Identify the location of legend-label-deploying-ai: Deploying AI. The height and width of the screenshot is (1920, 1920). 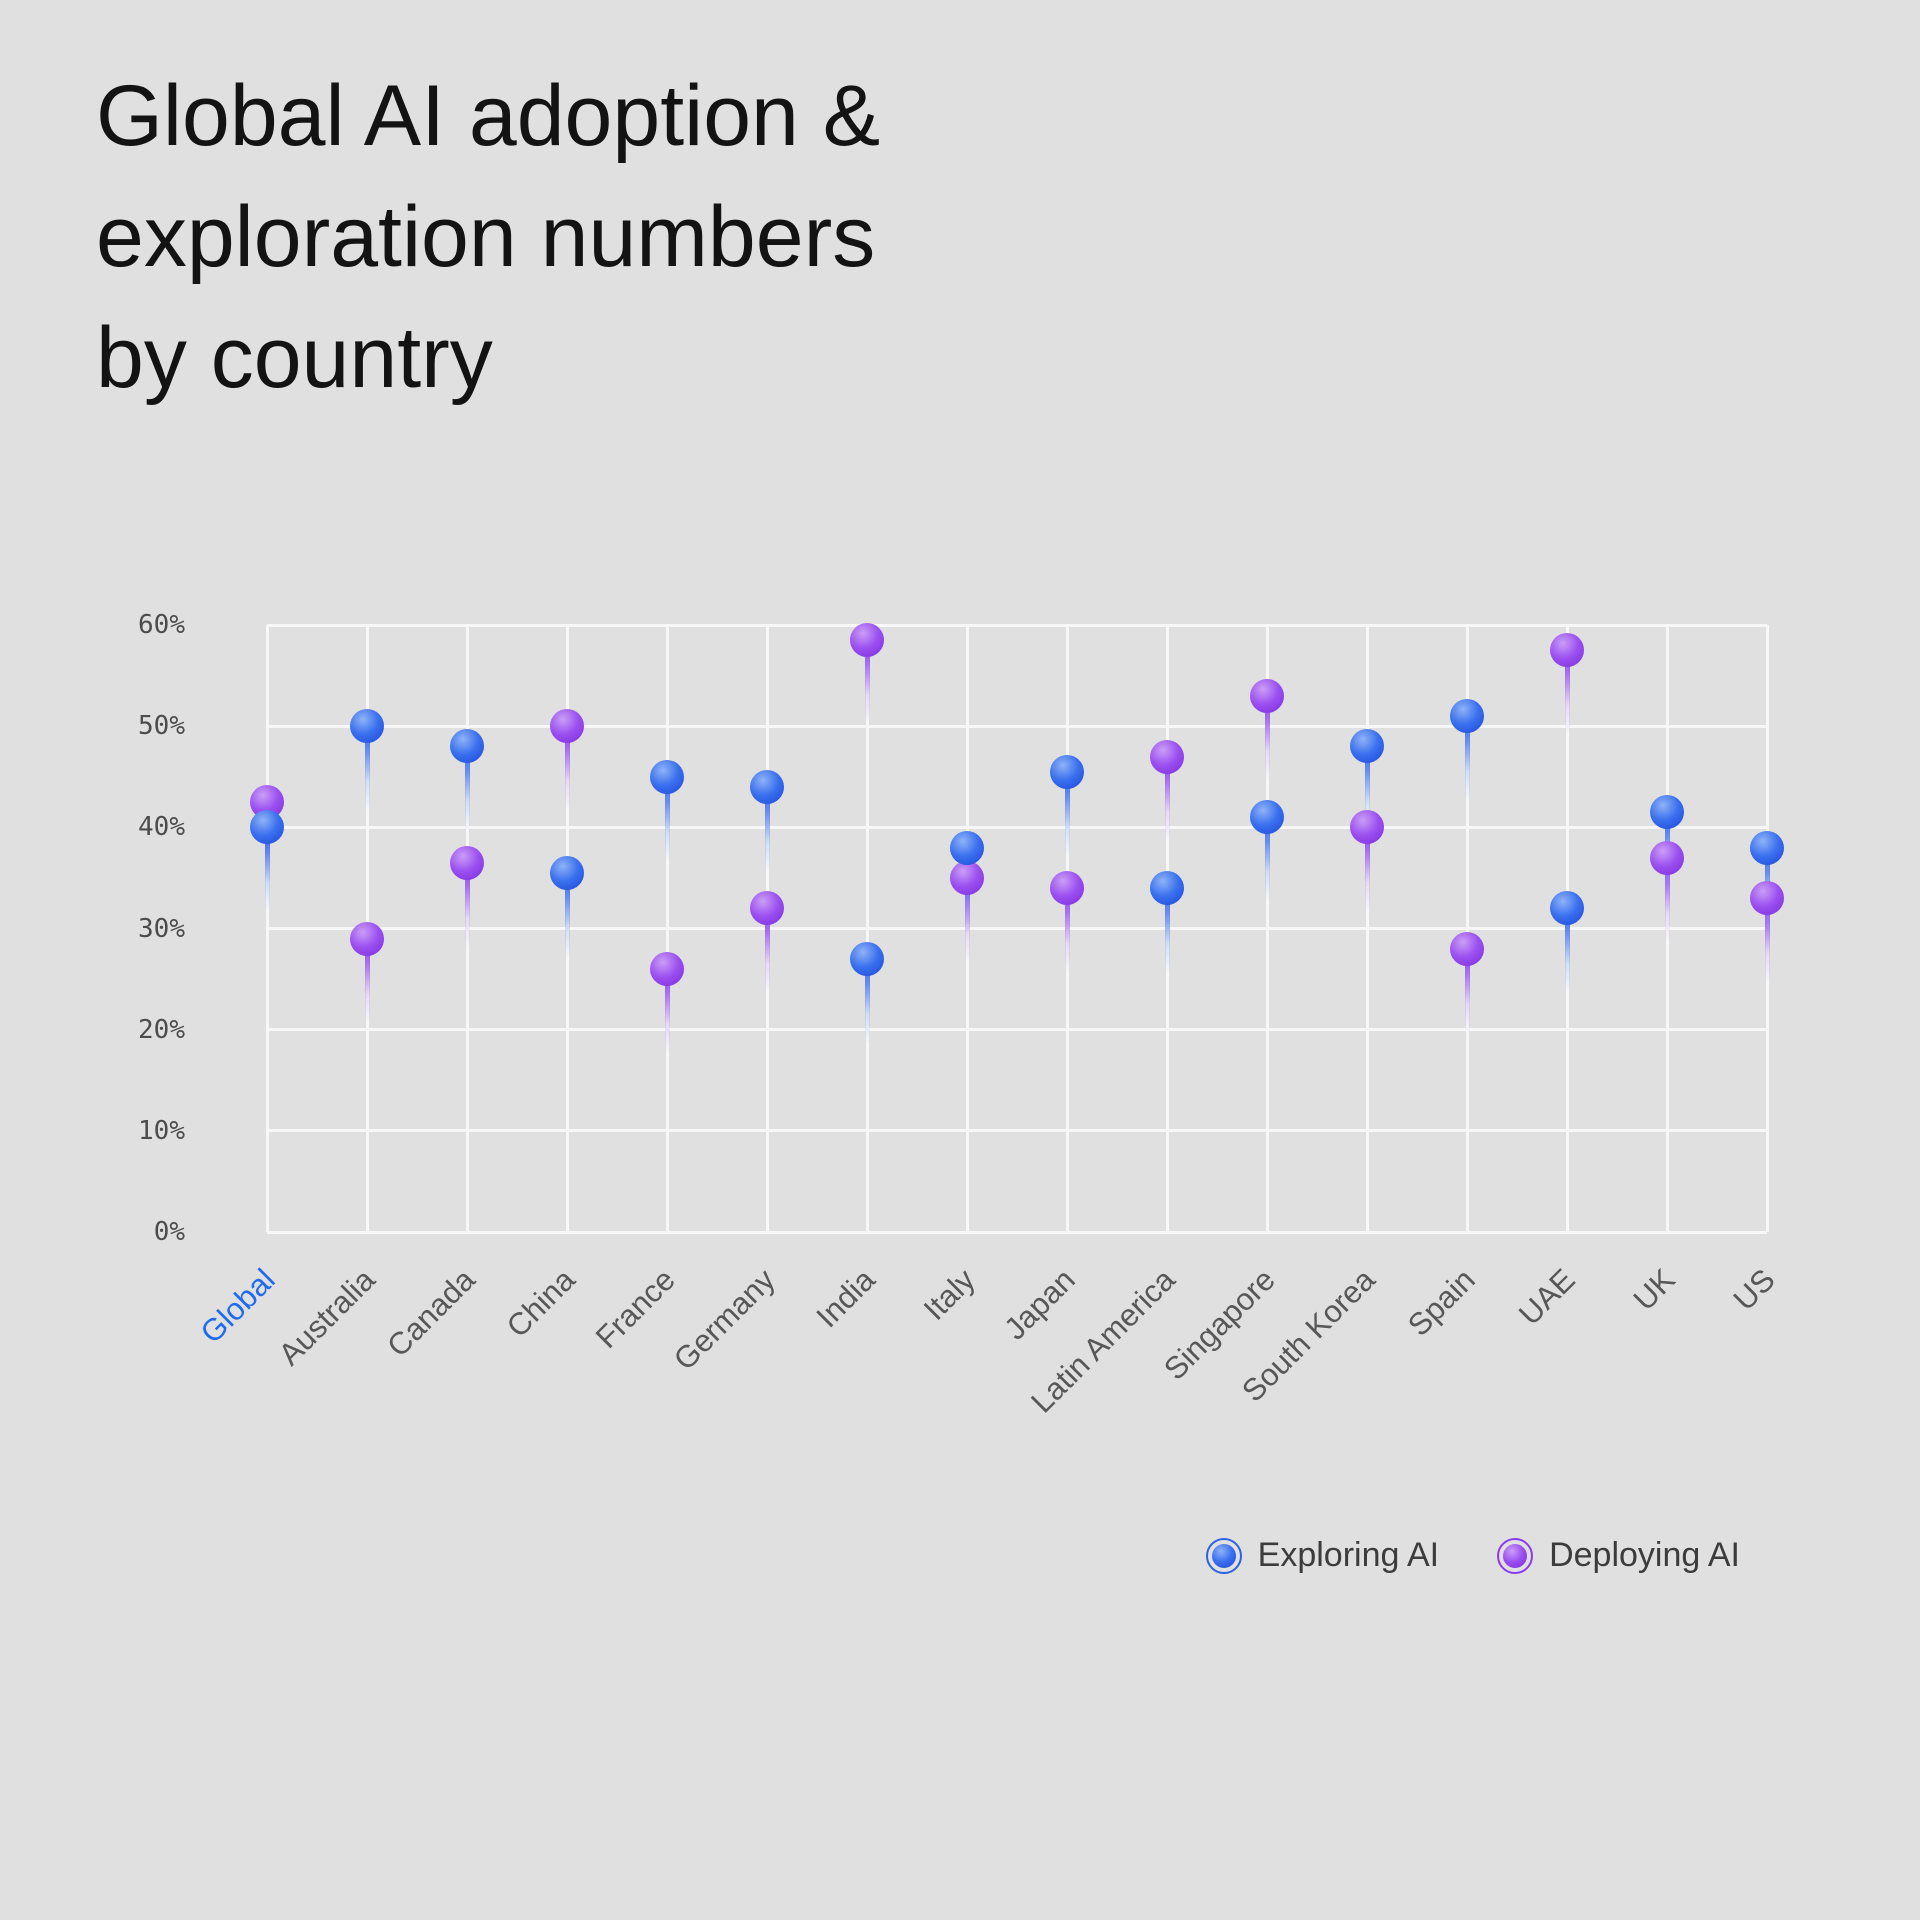
(1644, 1555).